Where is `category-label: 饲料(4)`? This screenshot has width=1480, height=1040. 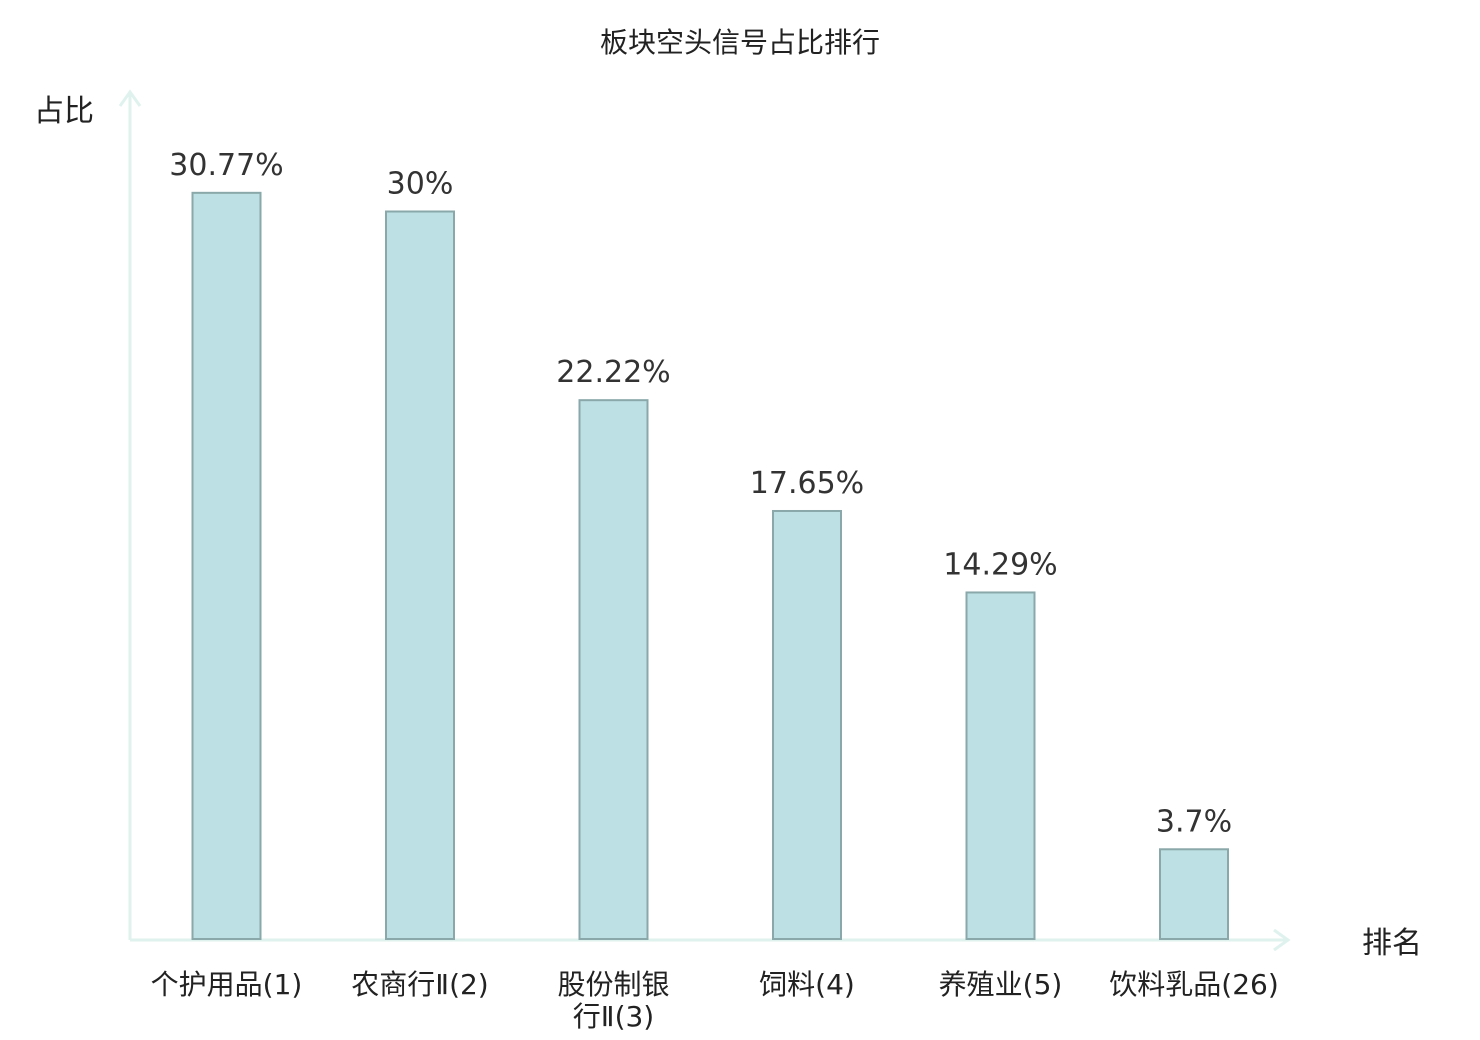
category-label: 饲料(4) is located at coordinates (807, 984).